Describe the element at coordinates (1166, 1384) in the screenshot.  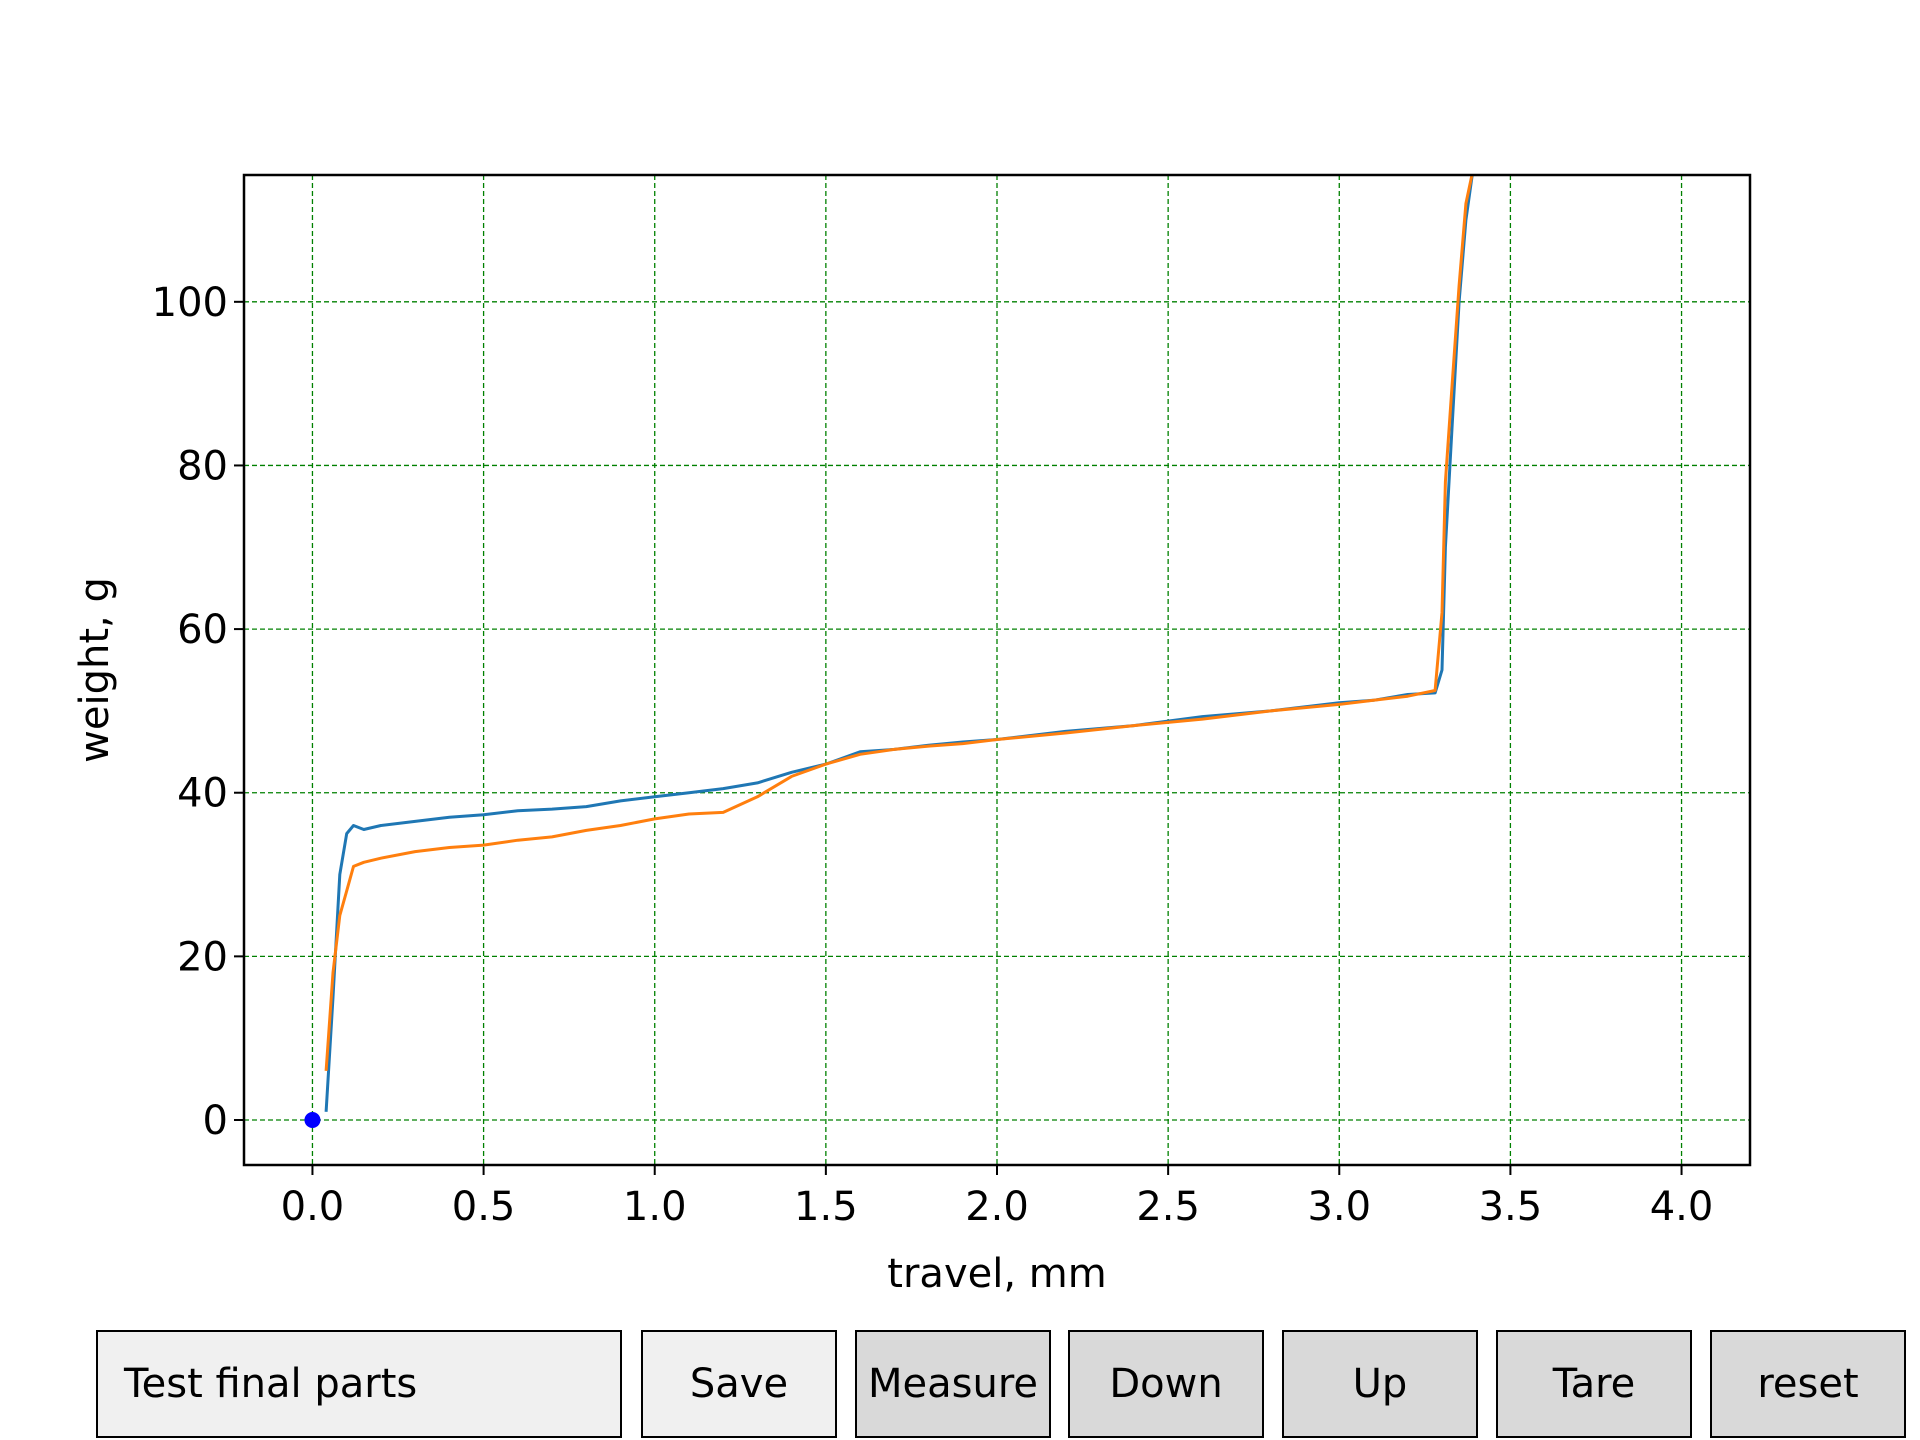
I see `down-button: Down` at that location.